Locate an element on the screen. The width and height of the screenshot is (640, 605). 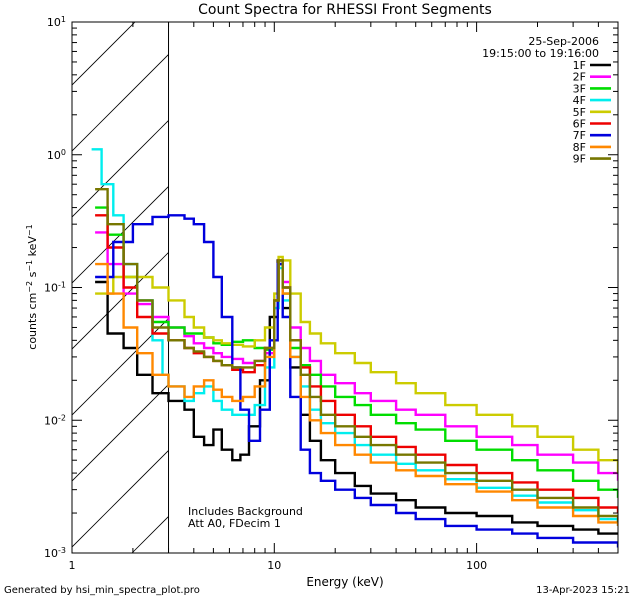
legend-item-3F: 3F is located at coordinates (592, 88).